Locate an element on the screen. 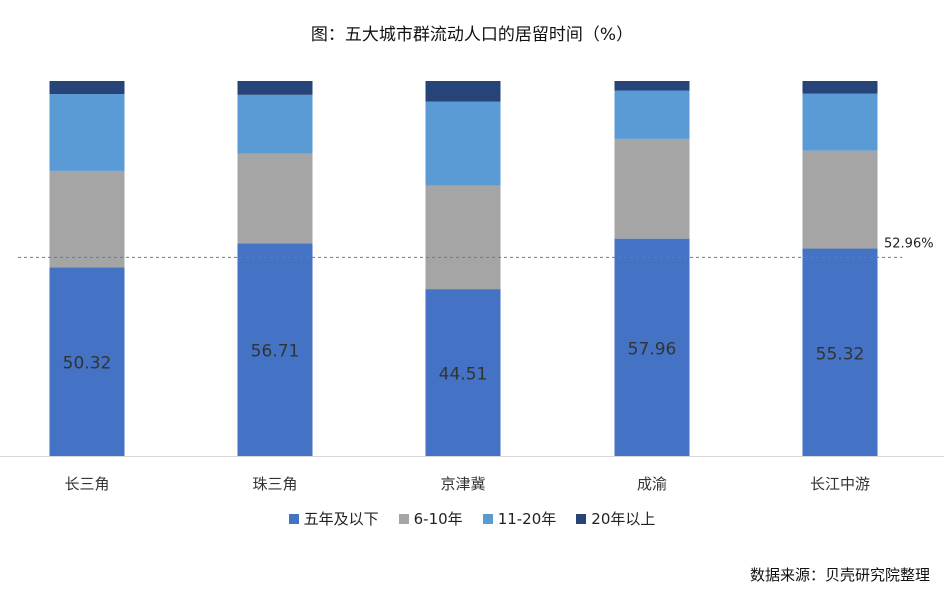 The width and height of the screenshot is (944, 608). x-tick-label: 珠三角 is located at coordinates (274, 484).